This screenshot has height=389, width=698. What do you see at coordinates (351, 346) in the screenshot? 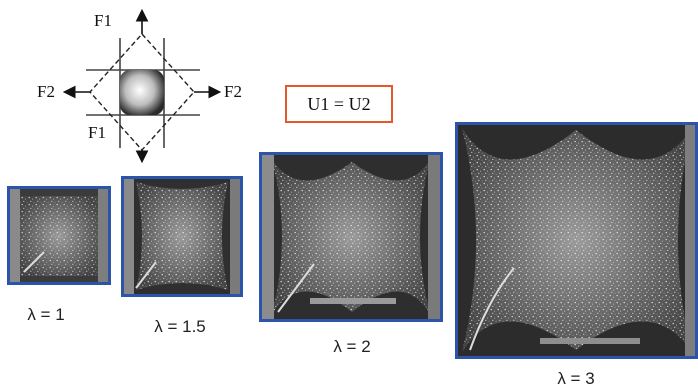
I see `lambda-label-3: λ = 2` at bounding box center [351, 346].